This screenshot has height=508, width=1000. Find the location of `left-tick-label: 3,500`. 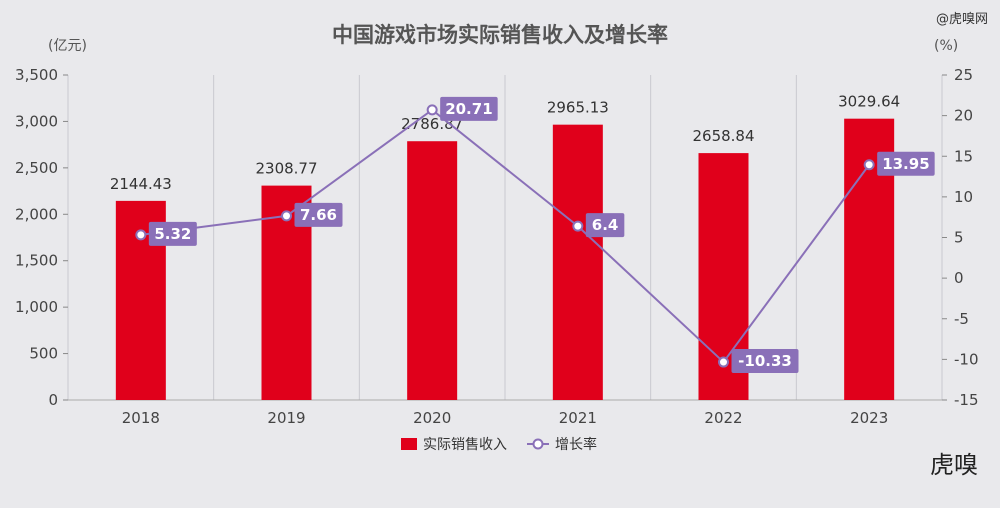

left-tick-label: 3,500 is located at coordinates (36, 75).